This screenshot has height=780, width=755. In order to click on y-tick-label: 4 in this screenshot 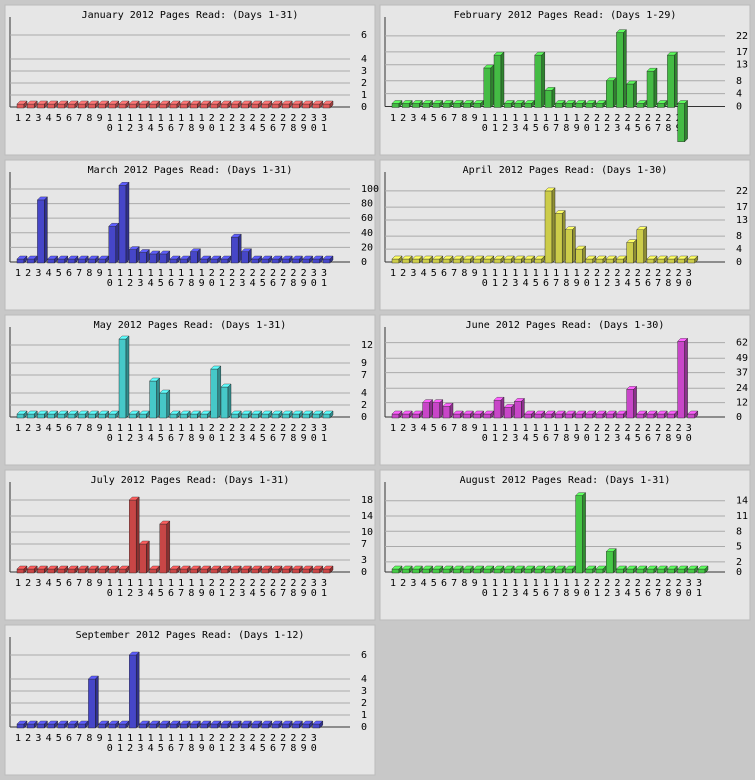, I will do `click(739, 249)`.